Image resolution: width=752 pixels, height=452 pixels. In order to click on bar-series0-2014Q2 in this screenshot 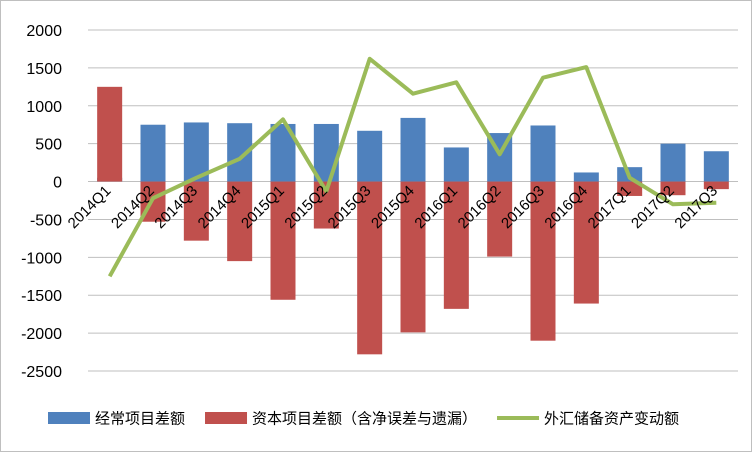, I will do `click(153, 153)`.